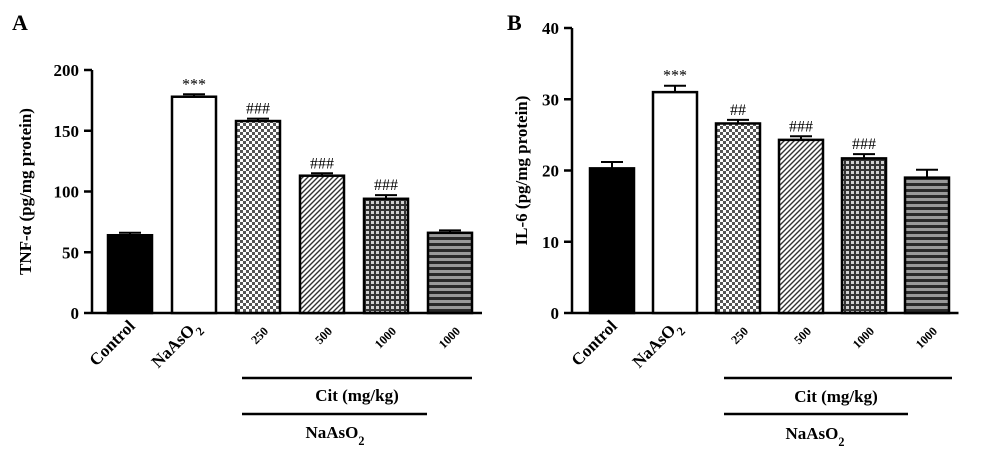 The height and width of the screenshot is (452, 1000). What do you see at coordinates (67, 70) in the screenshot?
I see `y-tick-label: 200` at bounding box center [67, 70].